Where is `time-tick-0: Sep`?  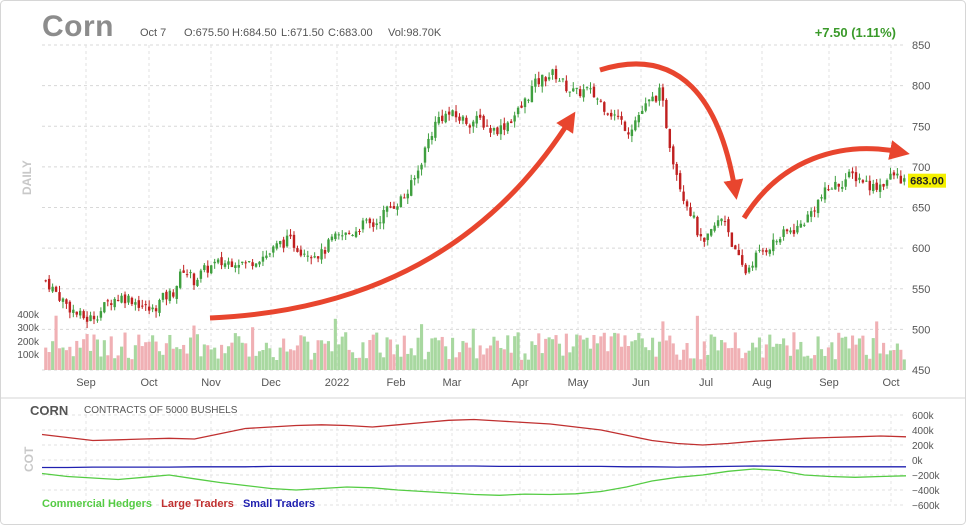
time-tick-0: Sep is located at coordinates (86, 383).